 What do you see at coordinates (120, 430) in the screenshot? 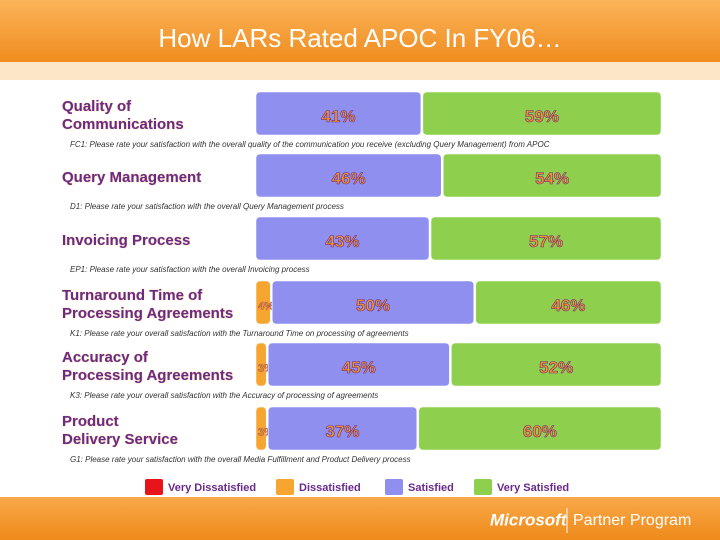
I see `category-label: Product Delivery Service` at bounding box center [120, 430].